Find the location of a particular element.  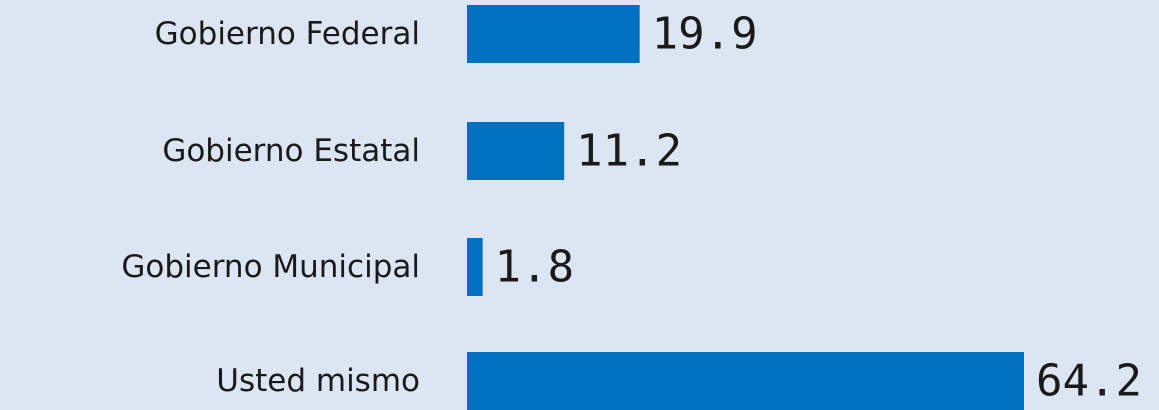

data-label: 11.2 is located at coordinates (629, 151).